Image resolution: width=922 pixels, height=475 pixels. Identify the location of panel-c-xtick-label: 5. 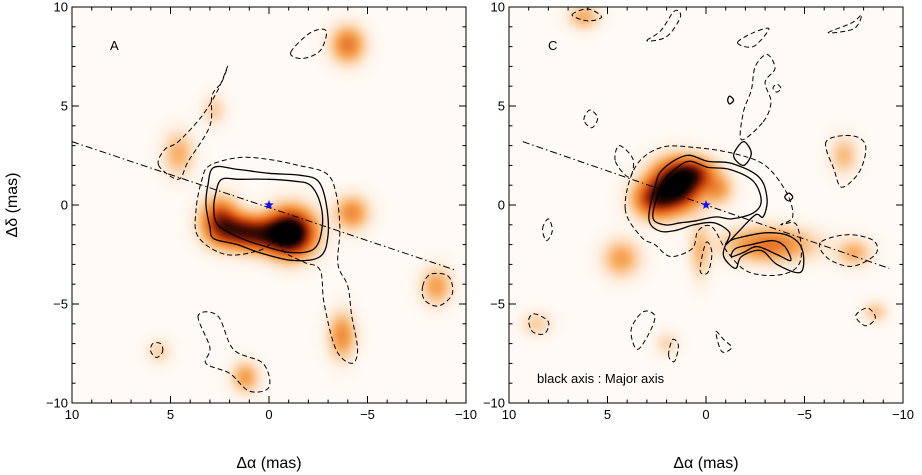
(607, 414).